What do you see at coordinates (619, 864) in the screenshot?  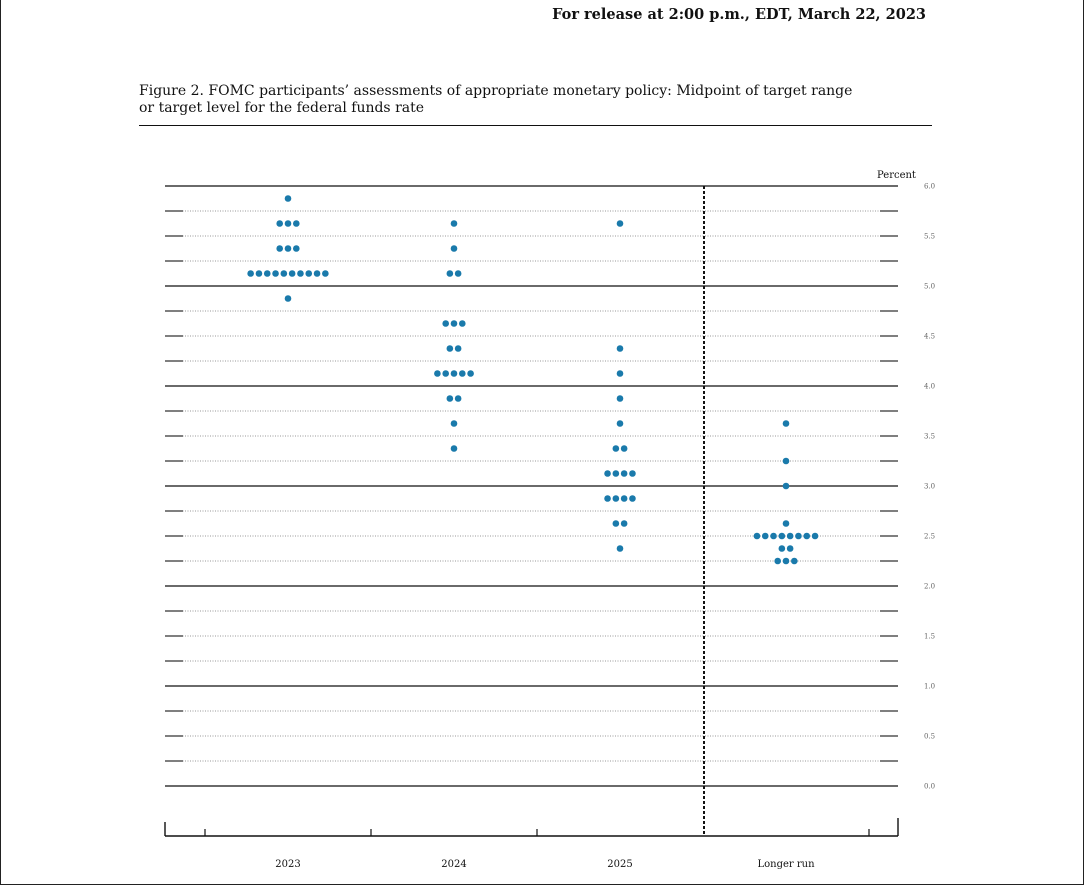 I see `x-category-label: 2025` at bounding box center [619, 864].